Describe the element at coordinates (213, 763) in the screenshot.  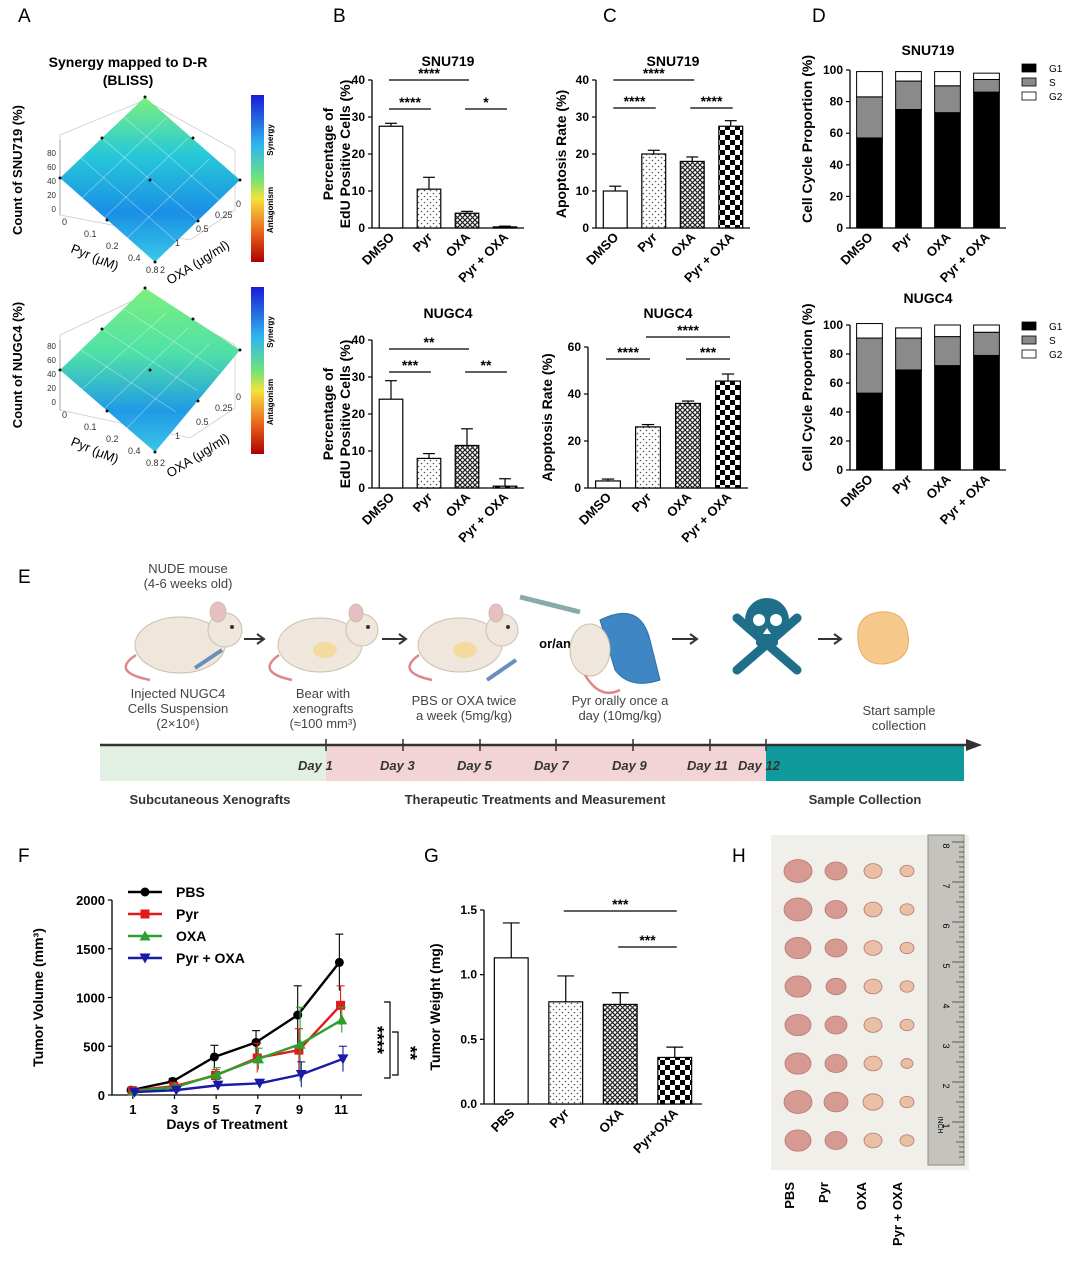
I see `phase-subcutaneous-band` at that location.